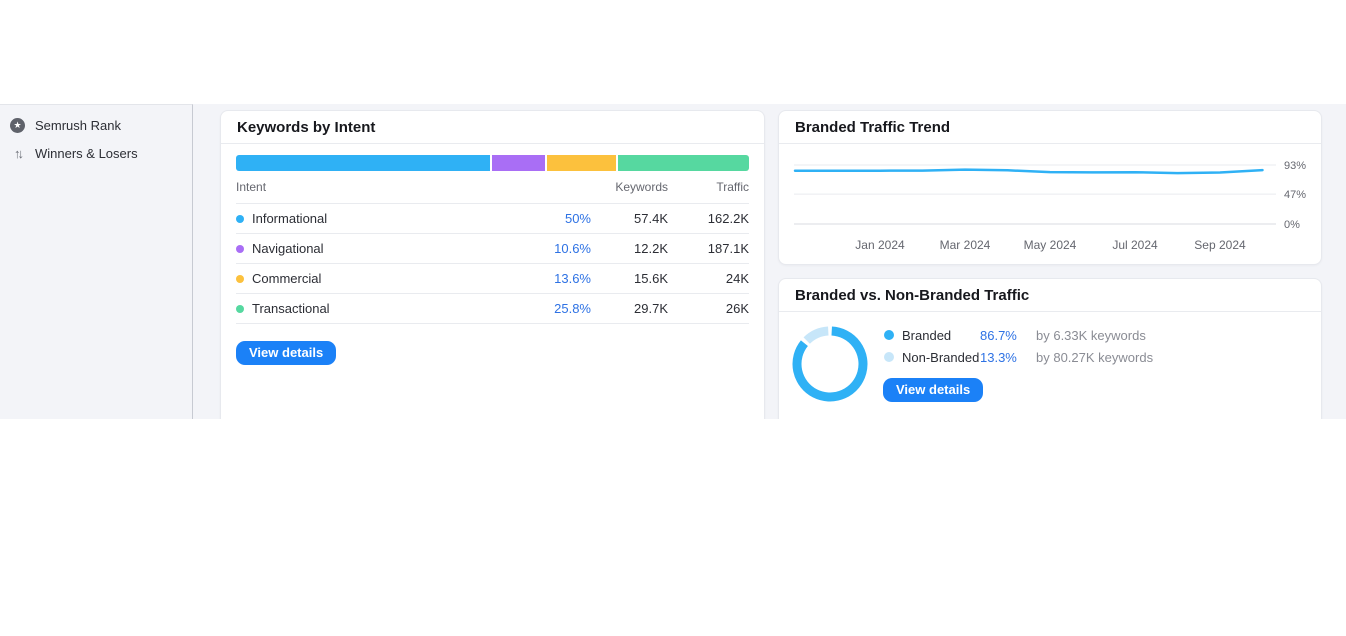 Image resolution: width=1346 pixels, height=636 pixels. I want to click on intent-cell: Commercial, so click(378, 278).